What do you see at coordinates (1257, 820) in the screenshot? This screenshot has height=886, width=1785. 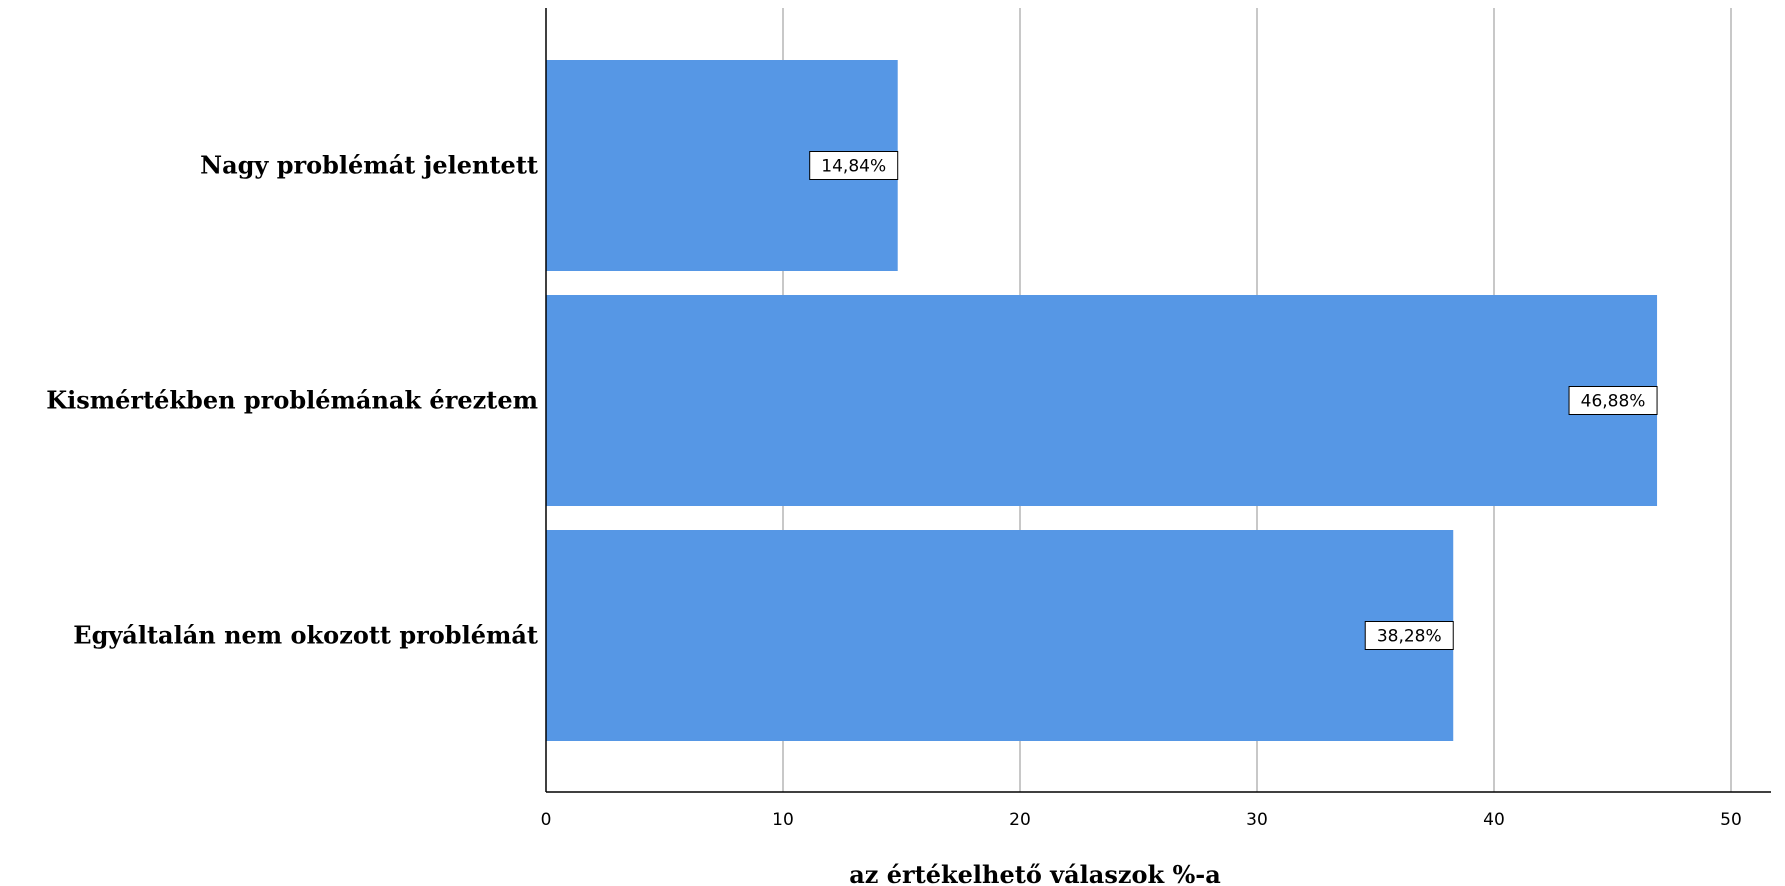 I see `x-tick-label: 30` at bounding box center [1257, 820].